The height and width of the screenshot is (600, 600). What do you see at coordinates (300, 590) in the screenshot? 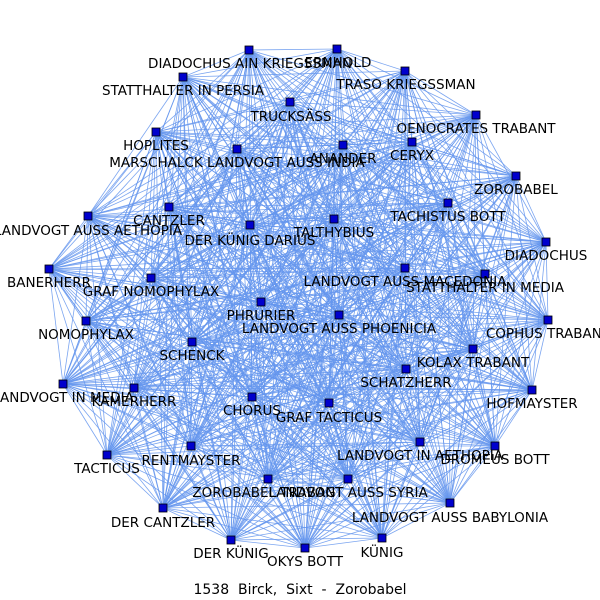
I see `graph-caption: 1538 Birck, Sixt - Zorobabel` at bounding box center [300, 590].